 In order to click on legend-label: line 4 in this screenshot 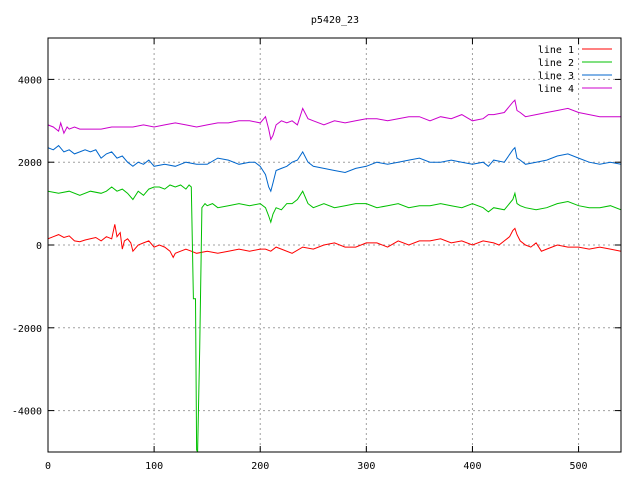, I will do `click(556, 89)`.